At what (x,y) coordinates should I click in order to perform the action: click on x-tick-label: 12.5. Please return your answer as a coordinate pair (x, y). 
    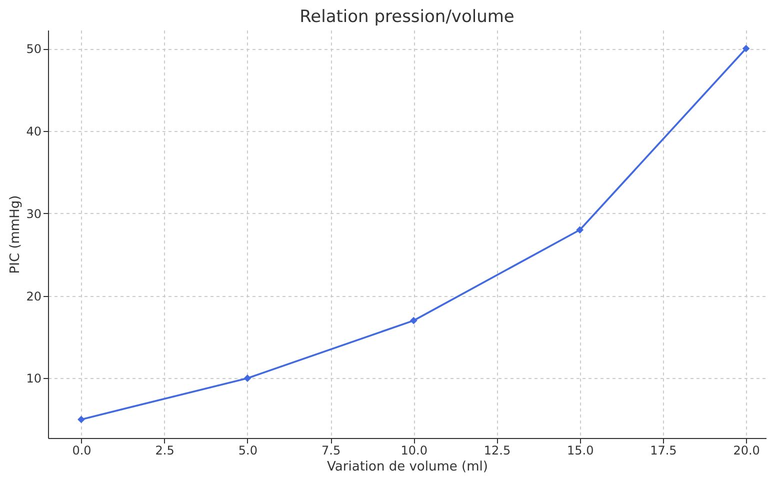
    Looking at the image, I should click on (497, 451).